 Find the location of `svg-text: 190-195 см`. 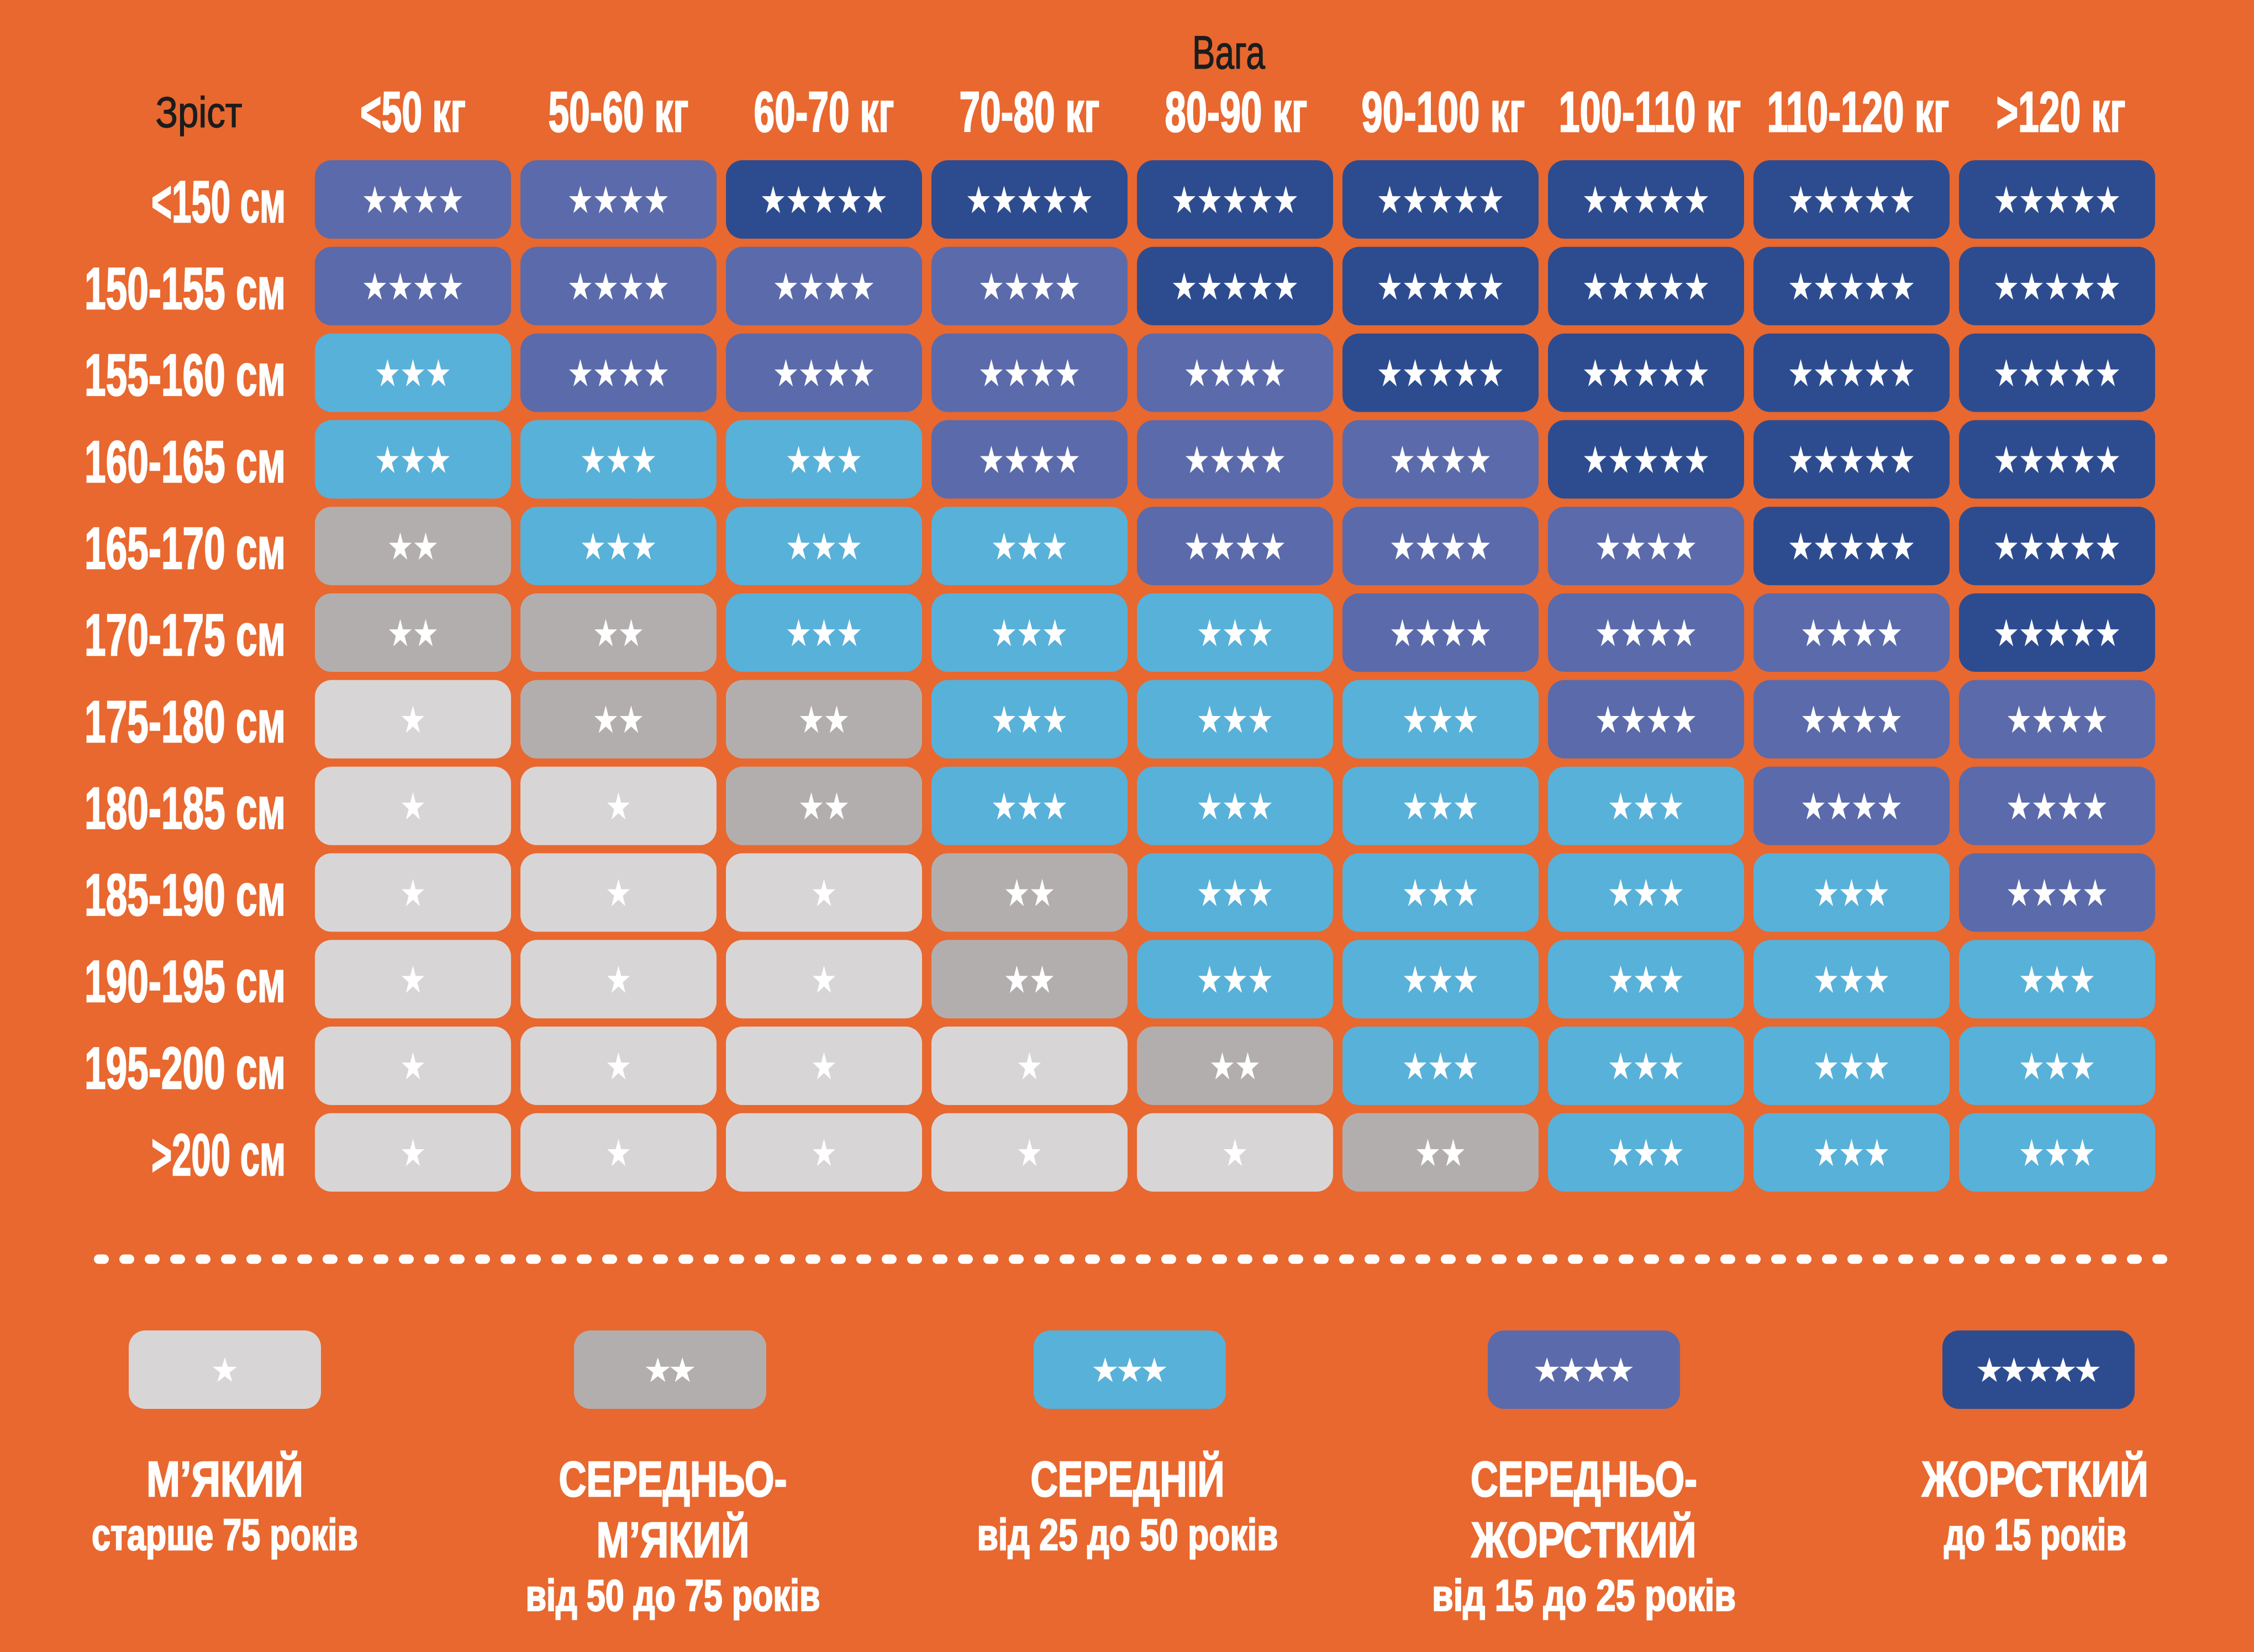

svg-text: 190-195 см is located at coordinates (185, 981).